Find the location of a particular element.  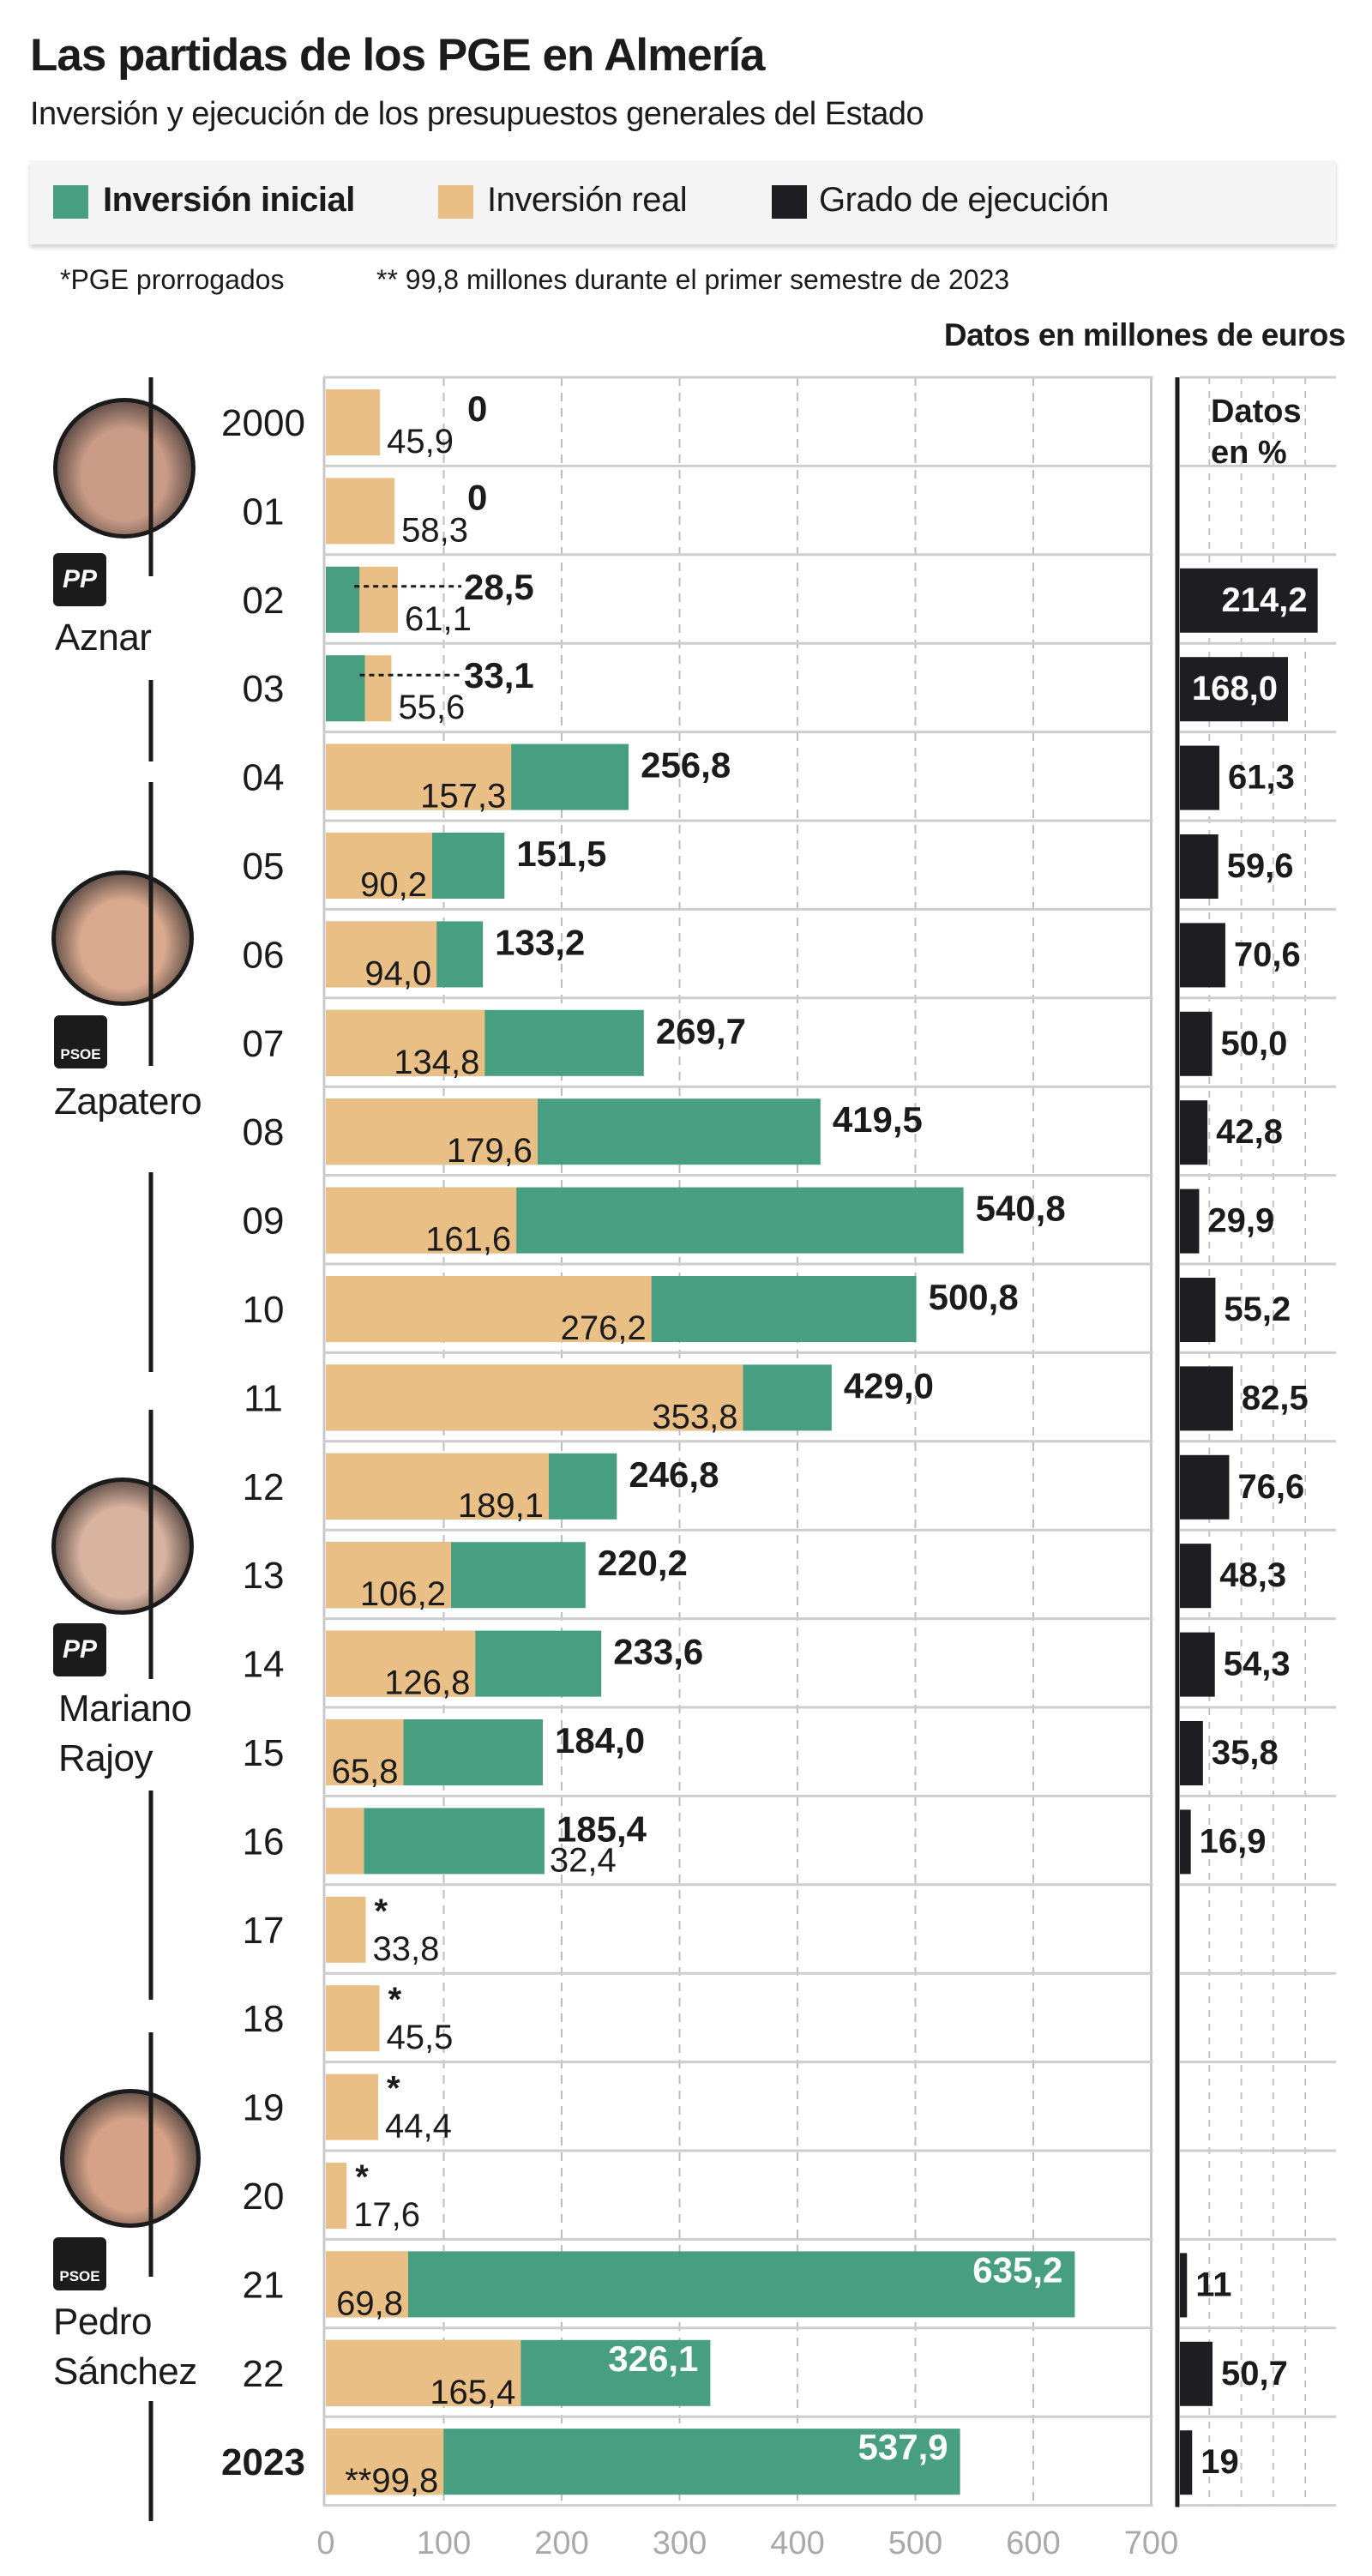

year-label: 01 is located at coordinates (264, 512).